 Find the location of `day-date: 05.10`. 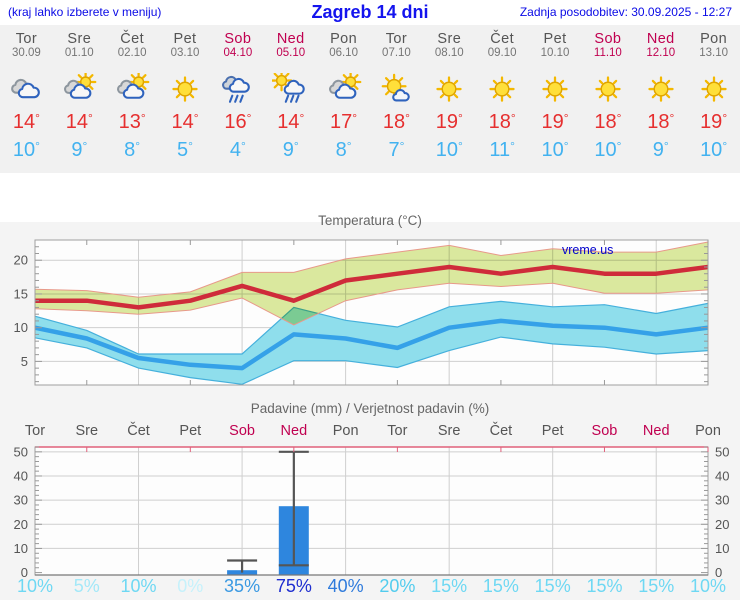

day-date: 05.10 is located at coordinates (291, 53).